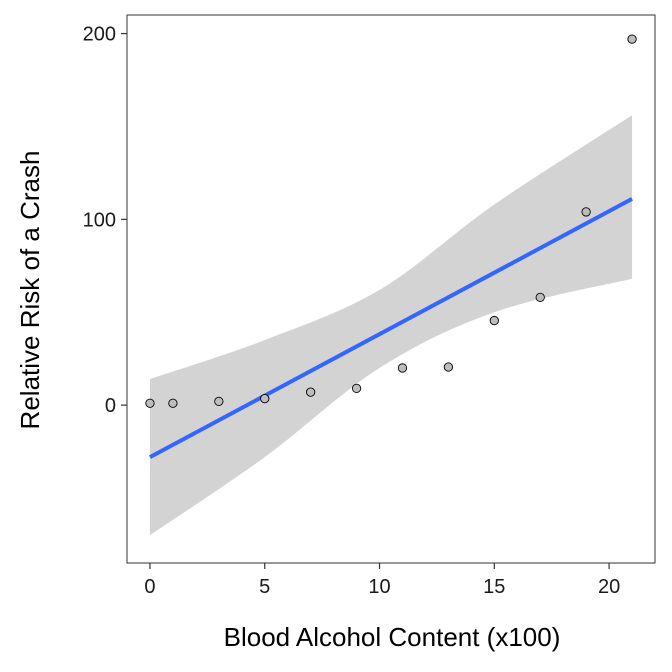 Image resolution: width=672 pixels, height=672 pixels. I want to click on x-tick-label: 0, so click(149, 587).